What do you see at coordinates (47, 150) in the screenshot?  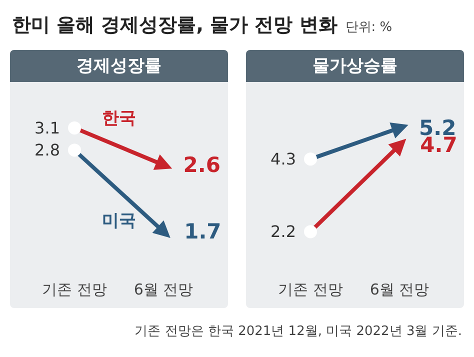 I see `data-label: 2.8` at bounding box center [47, 150].